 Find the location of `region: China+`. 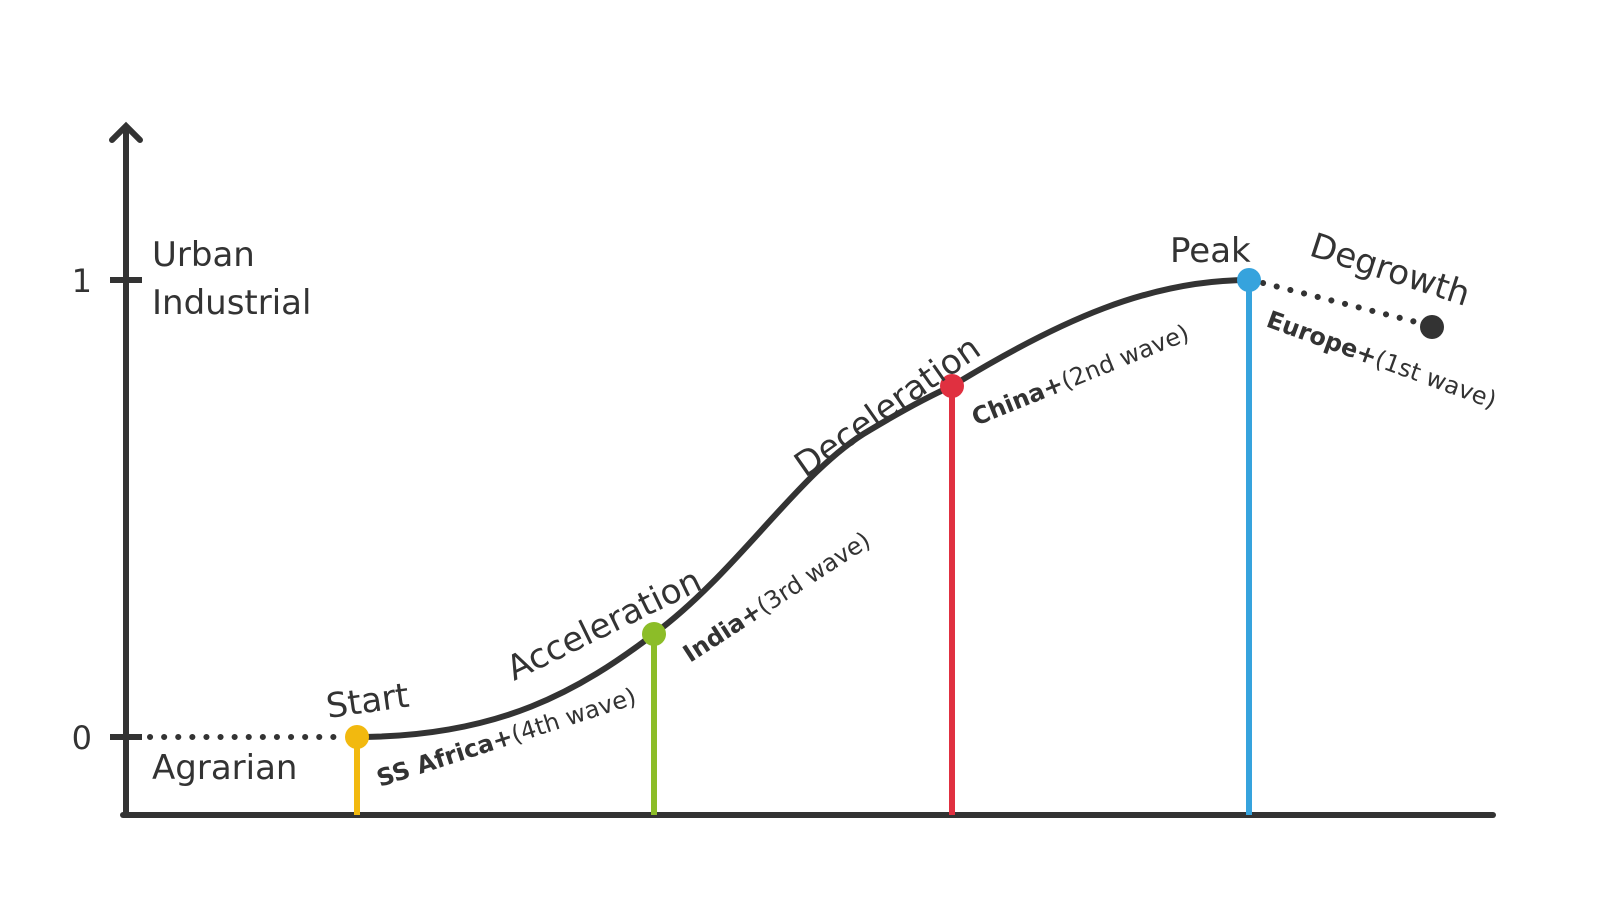

region: China+ is located at coordinates (1018, 401).